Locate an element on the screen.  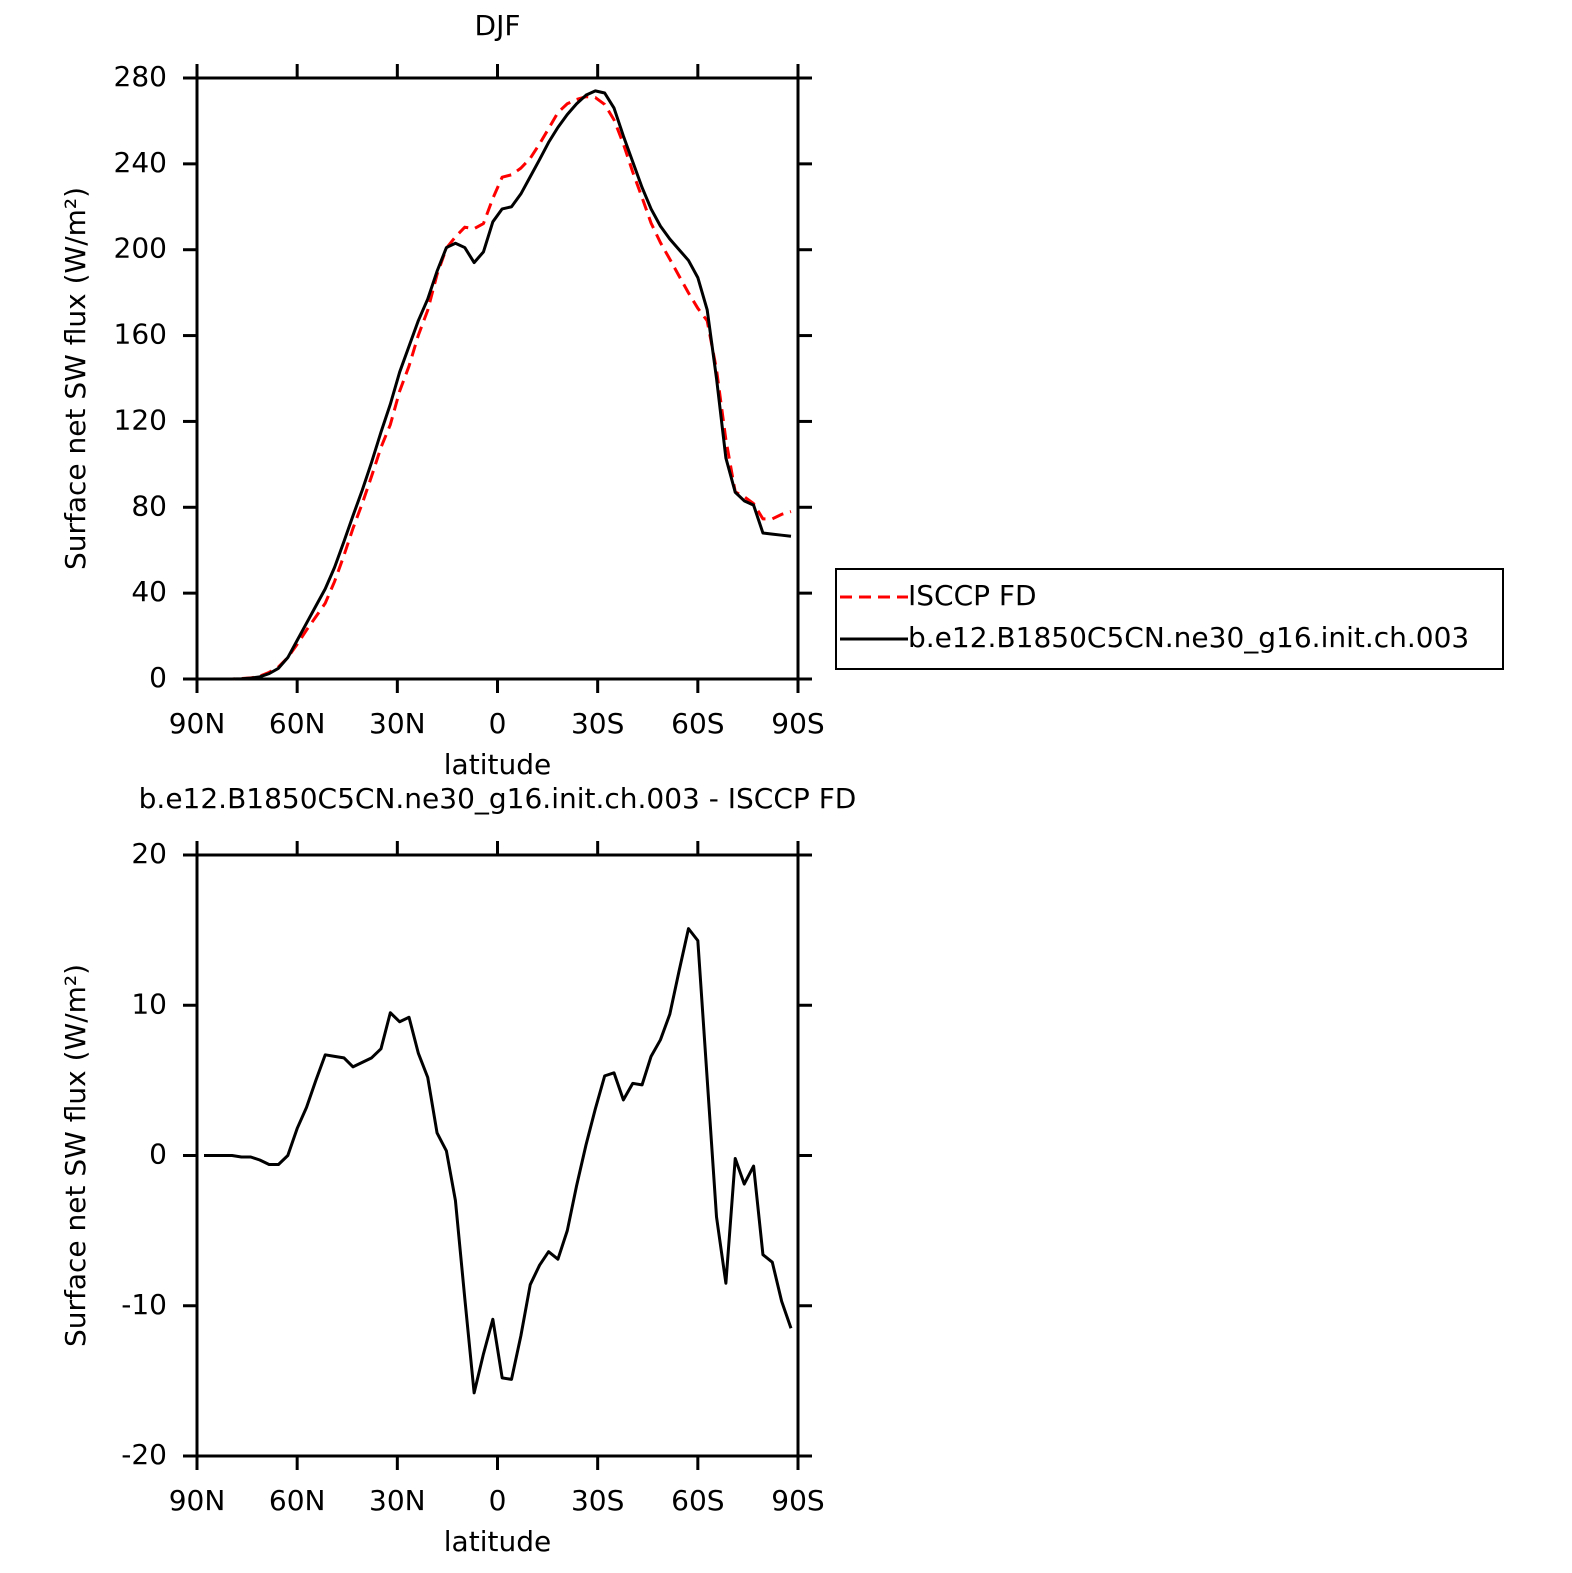
chart-title: DJF is located at coordinates (498, 25).